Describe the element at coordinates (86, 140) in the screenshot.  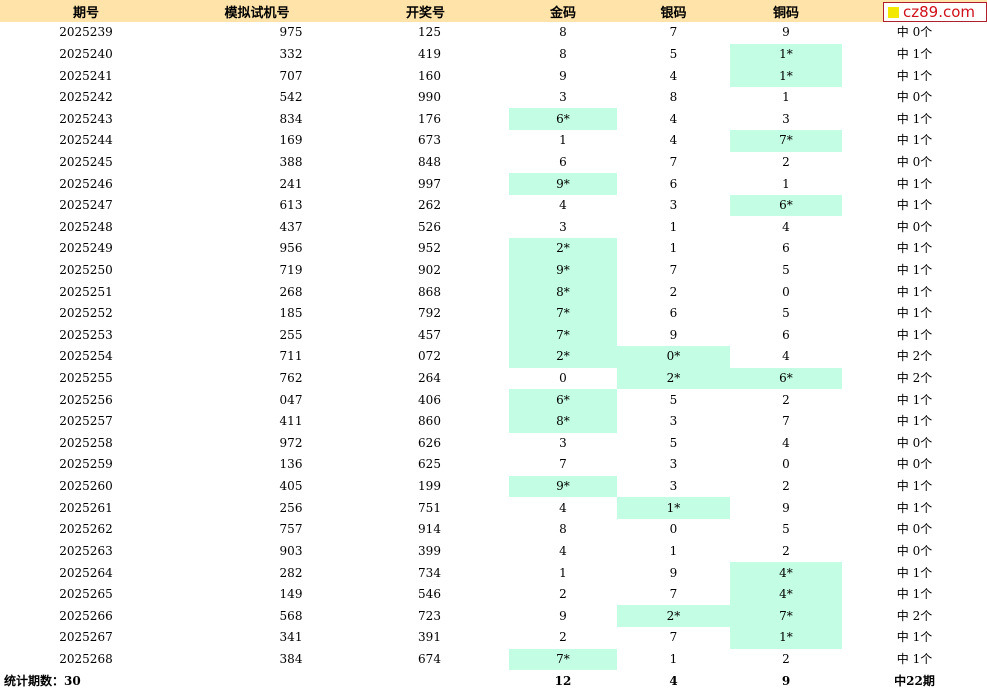
I see `cell-issue: 2025244` at that location.